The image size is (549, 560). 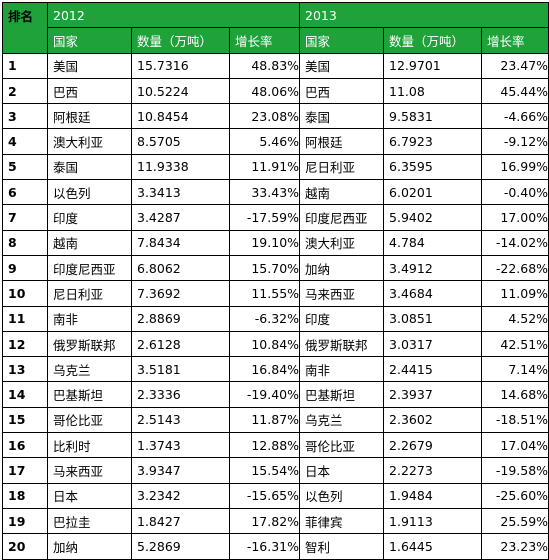 I want to click on quantity-2013-cell: 6.7923, so click(x=433, y=141).